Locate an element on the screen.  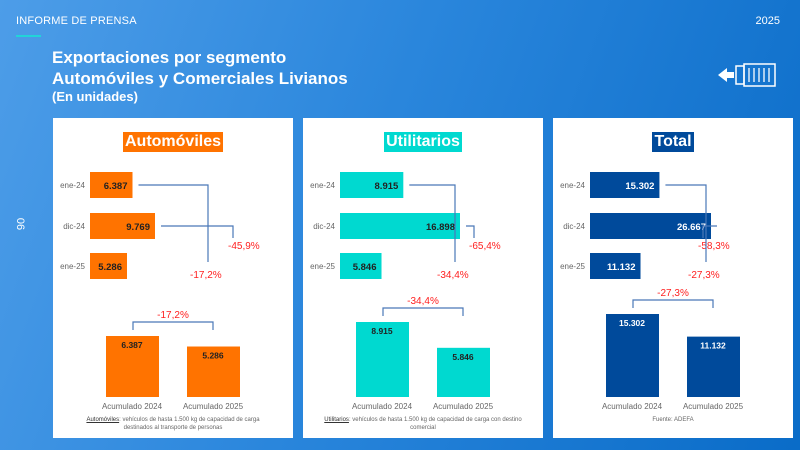
footnote: Fuente: ADEFA is located at coordinates (673, 420).